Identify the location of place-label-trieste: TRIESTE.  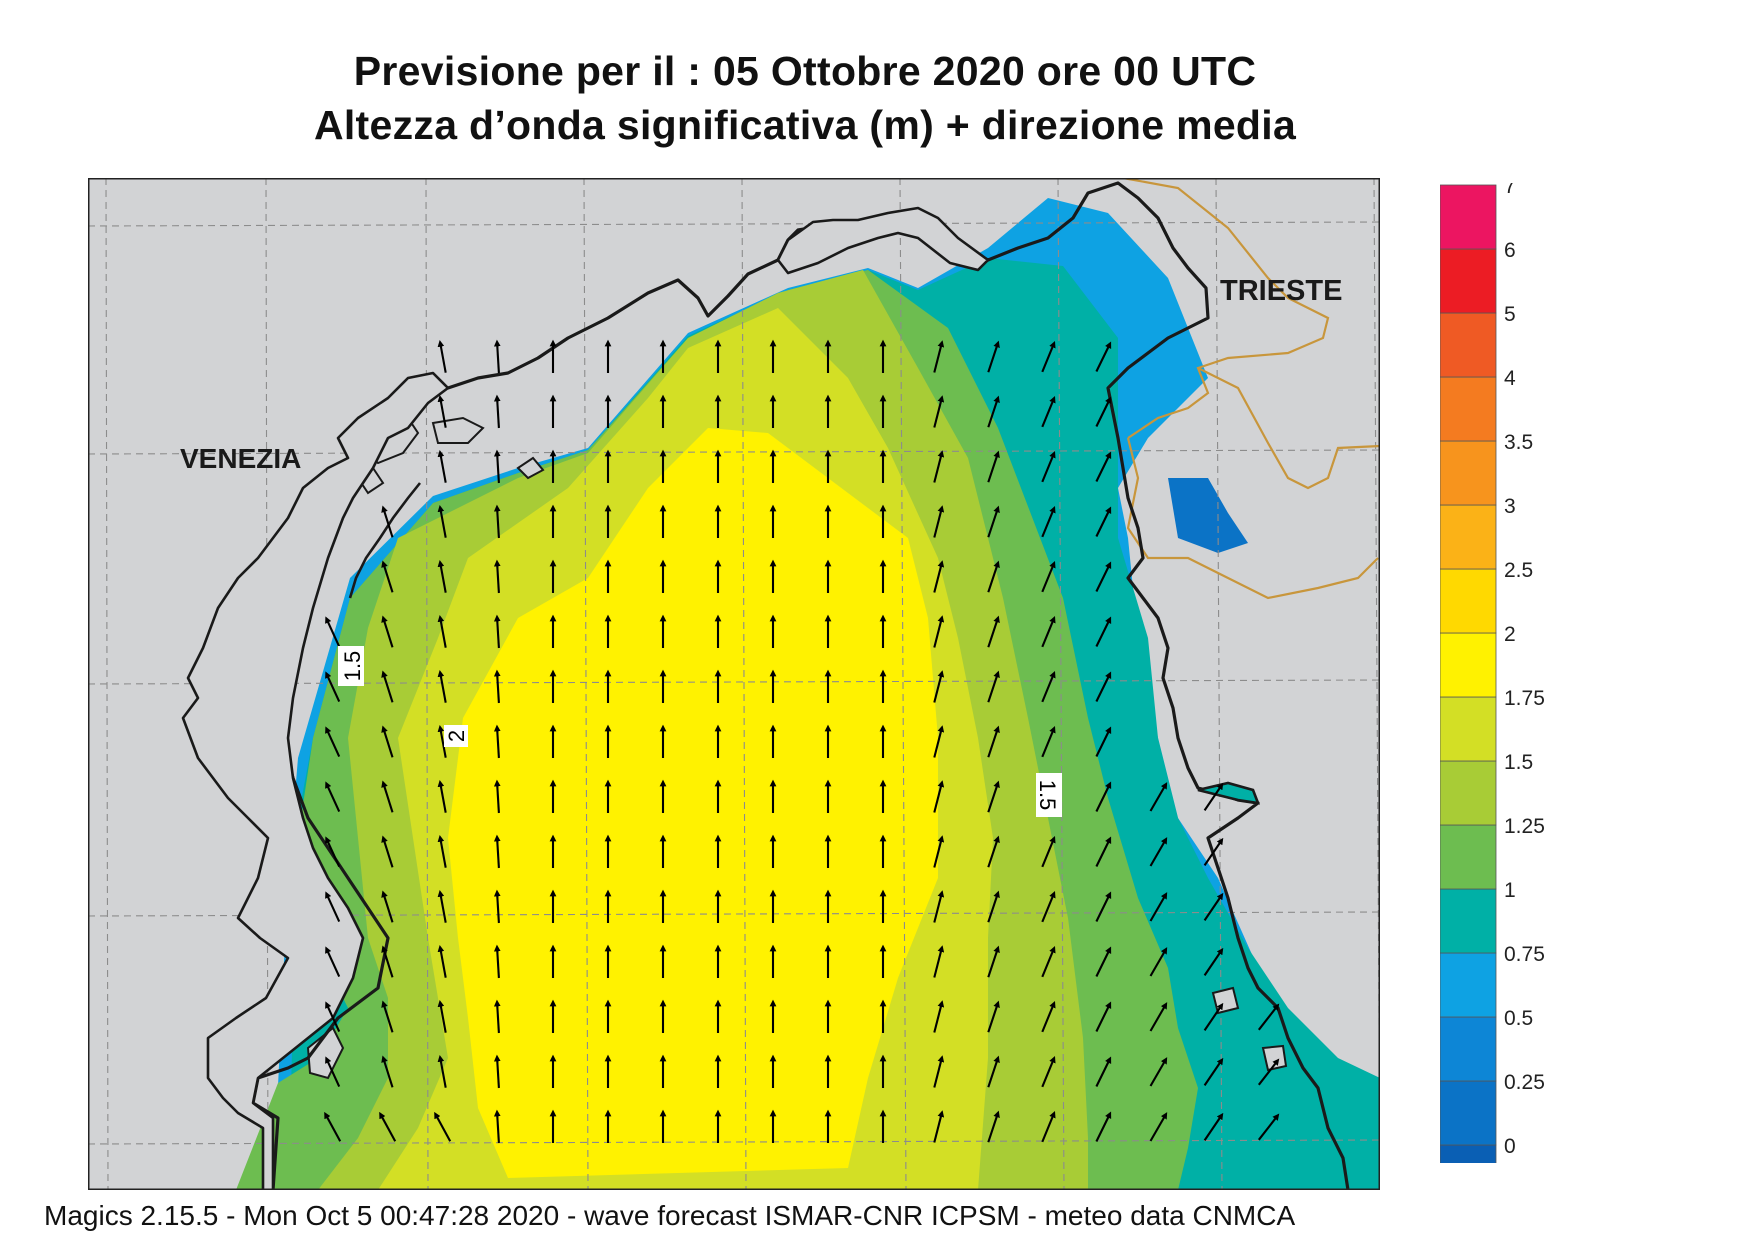
(1281, 291).